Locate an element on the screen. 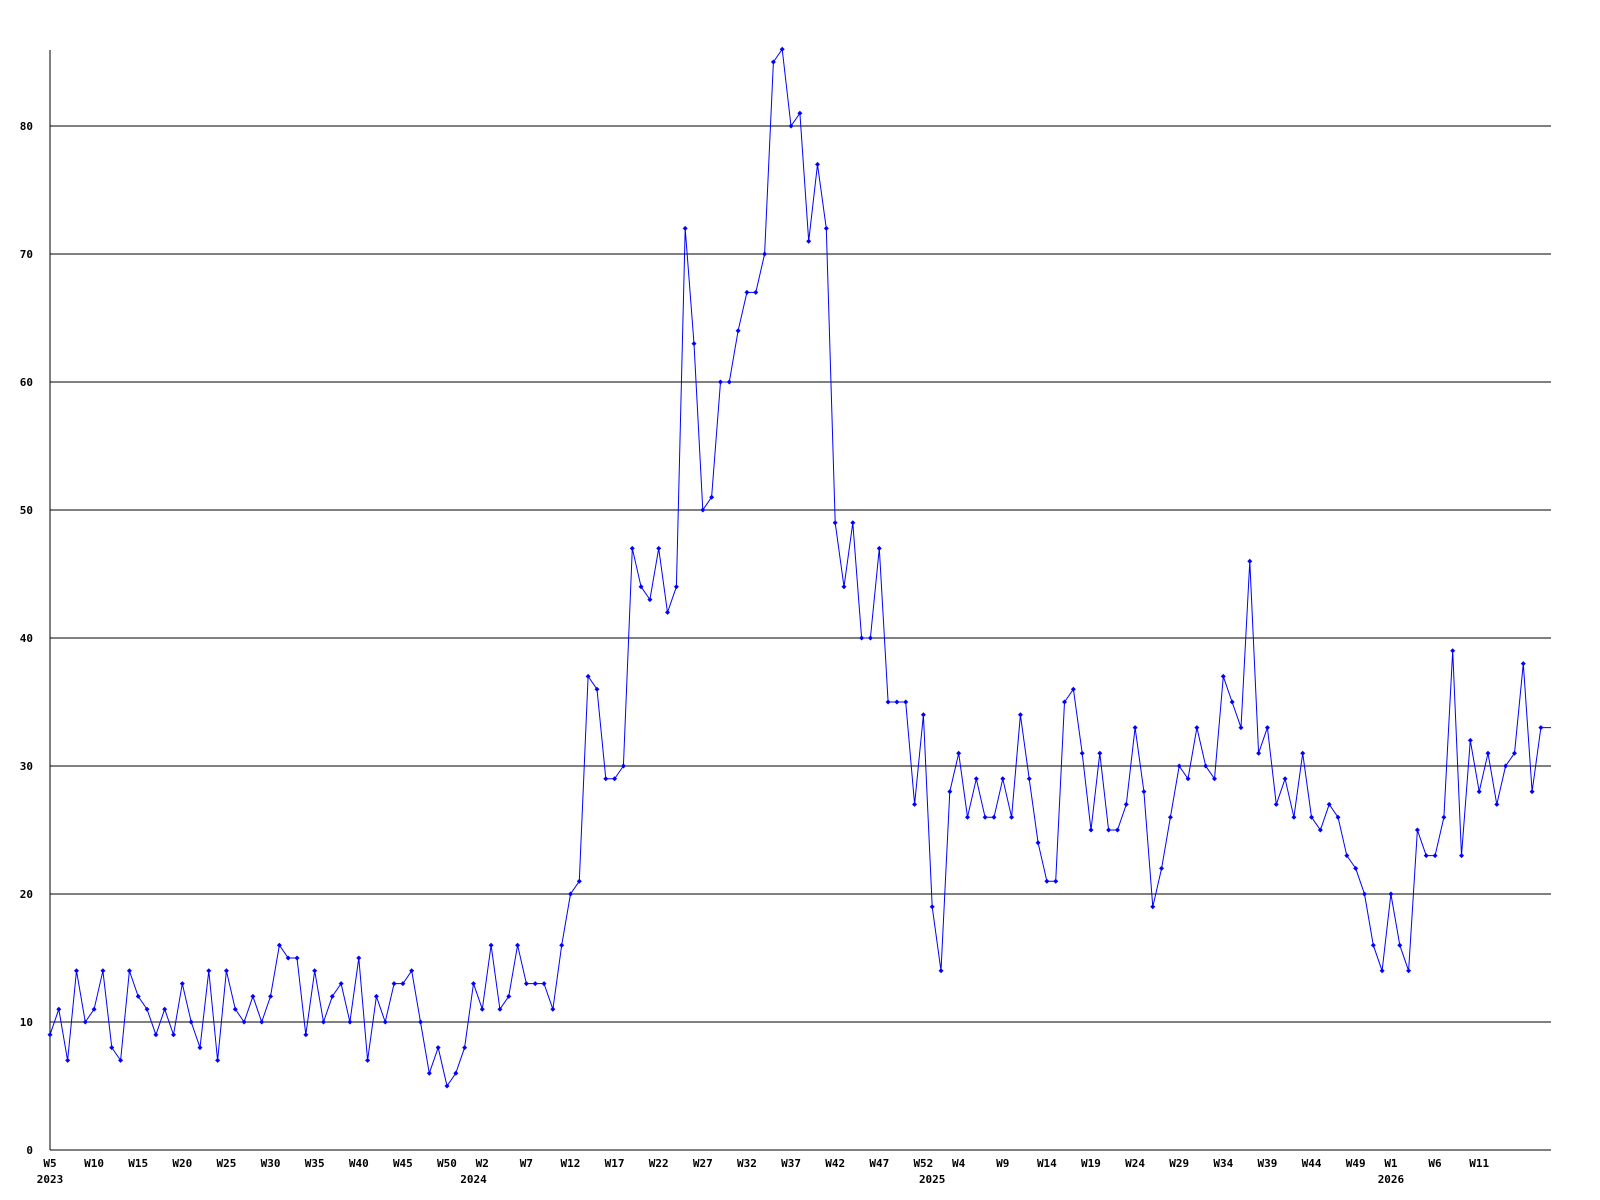 This screenshot has width=1600, height=1200. x-tick-label: W50 is located at coordinates (447, 1163).